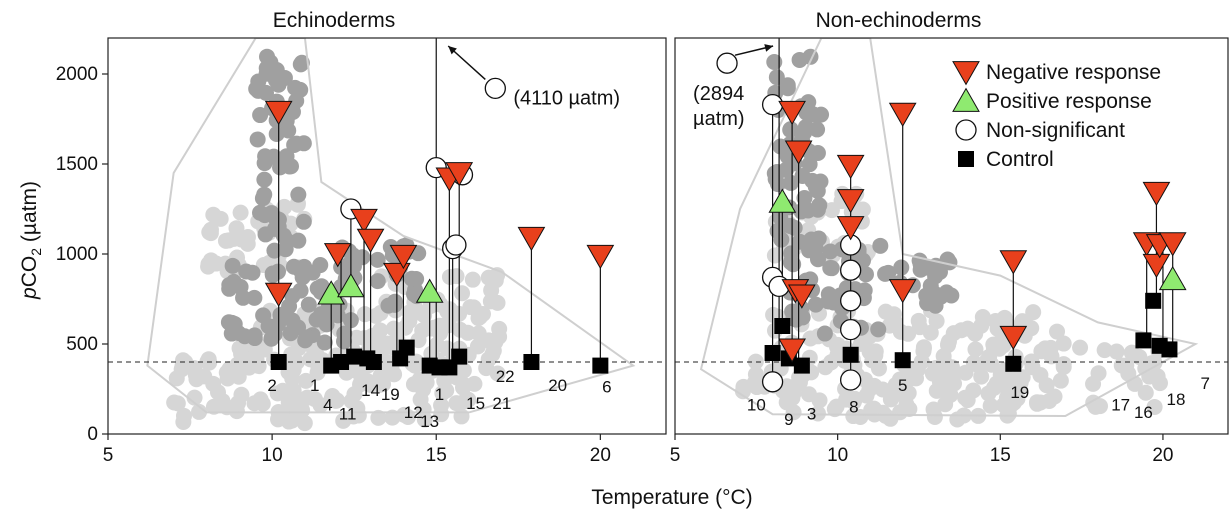 The image size is (1230, 517). I want to click on x-tick-label: 15, so click(1000, 455).